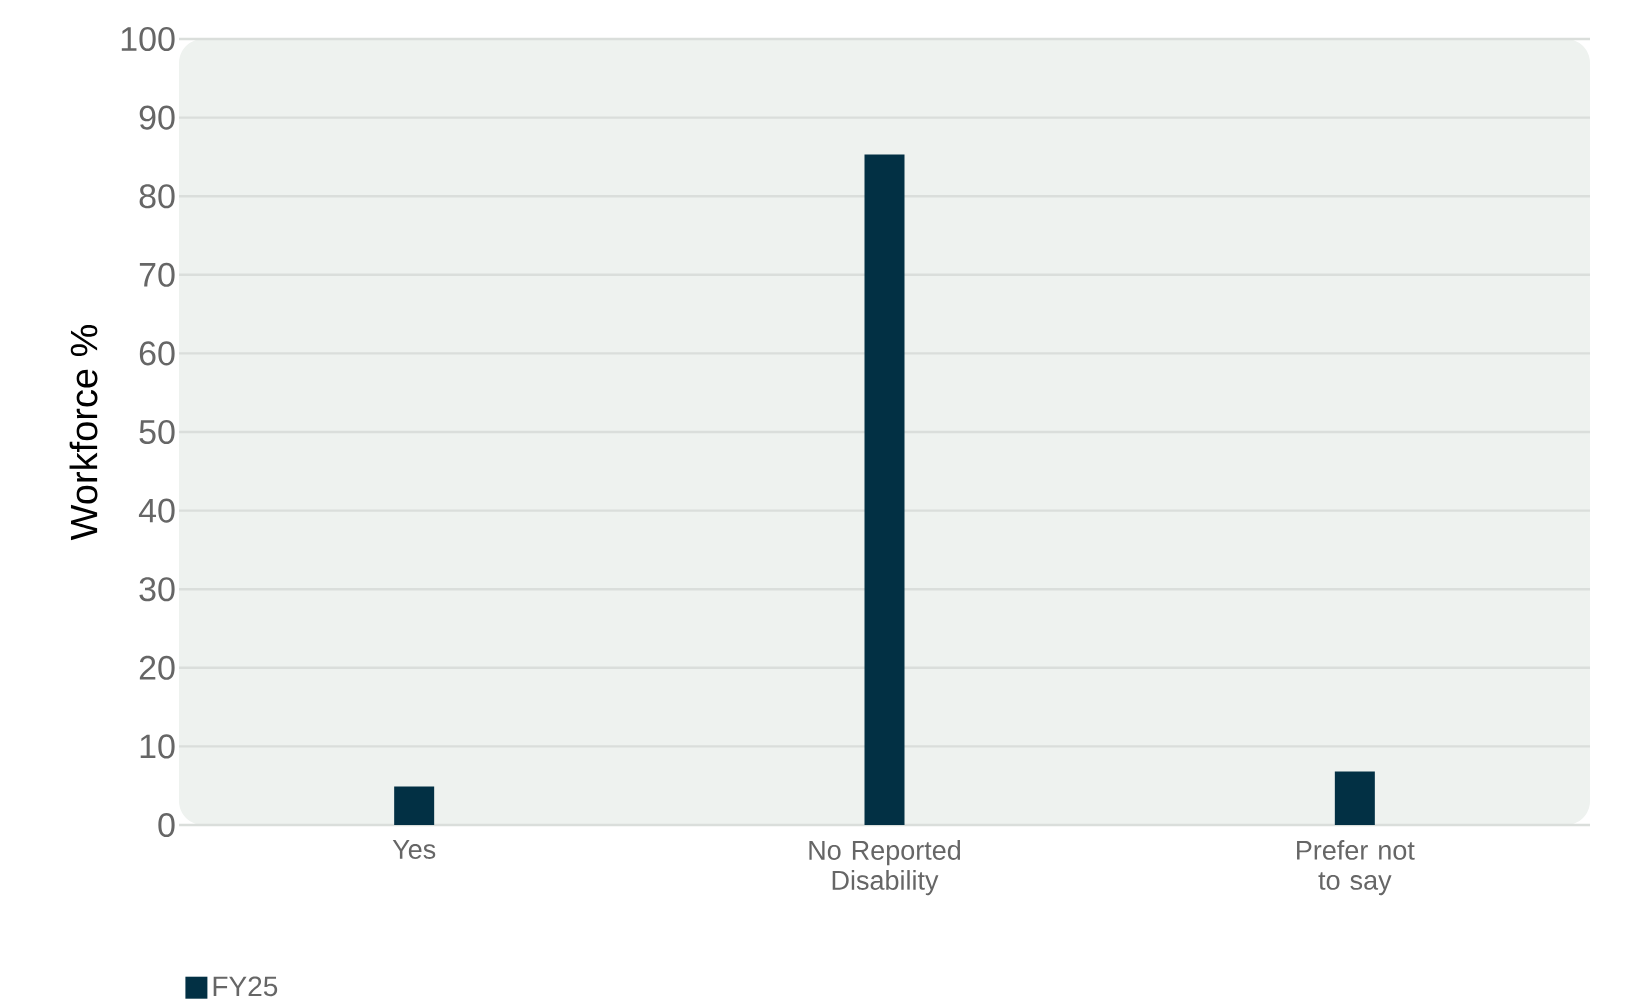 The width and height of the screenshot is (1634, 1008). I want to click on x-tick-label: Prefer not to say, so click(1356, 868).